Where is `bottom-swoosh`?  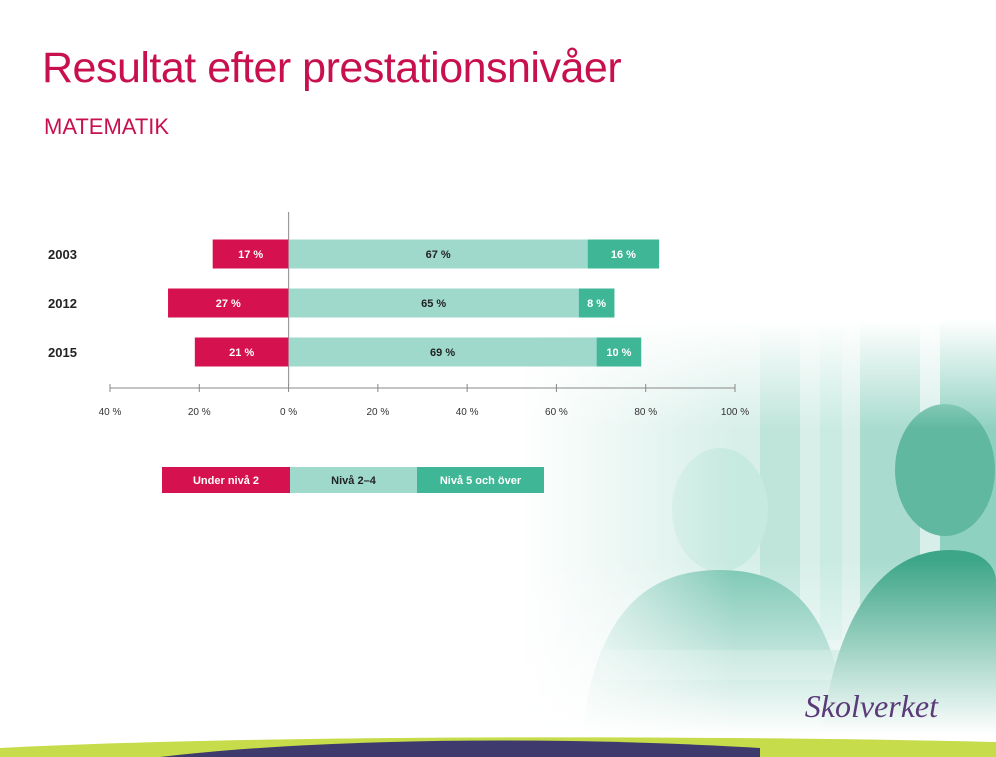 bottom-swoosh is located at coordinates (498, 747).